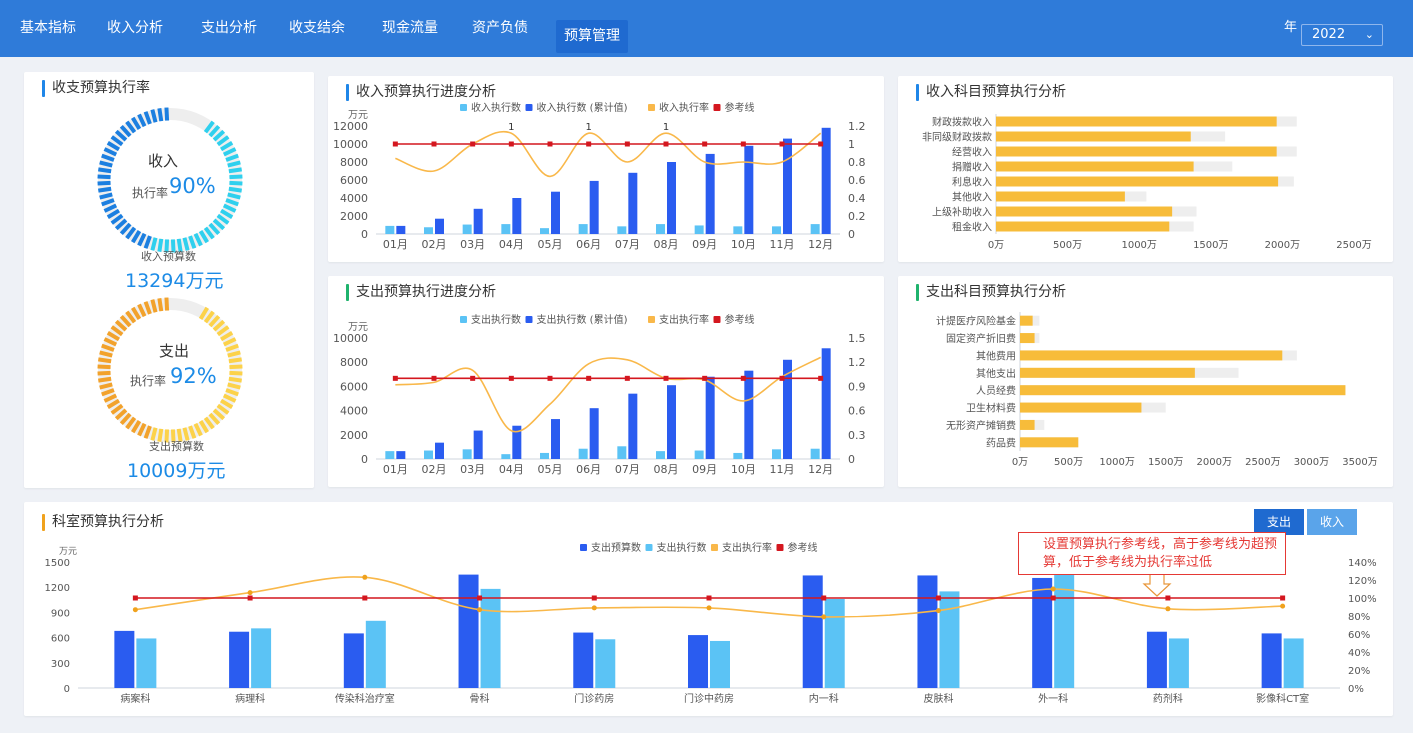 Image resolution: width=1413 pixels, height=733 pixels. I want to click on y-axis-tick: 药品费, so click(1001, 442).